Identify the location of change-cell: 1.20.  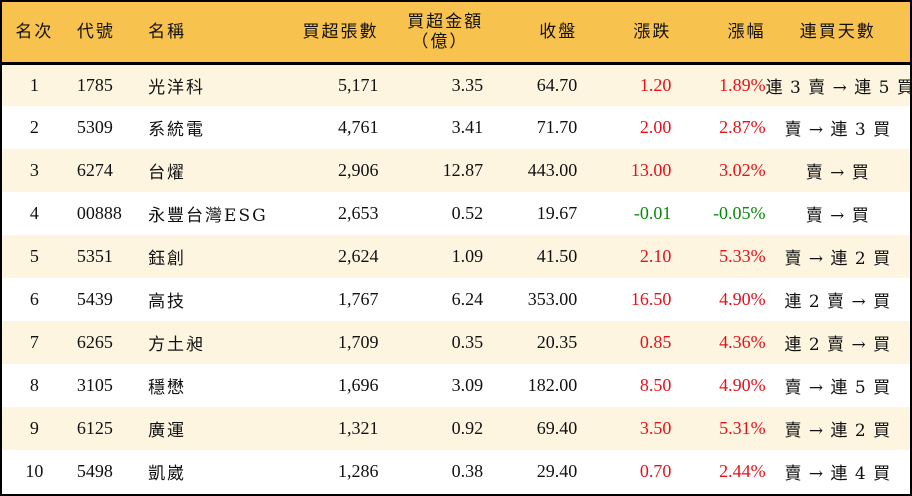
(655, 84).